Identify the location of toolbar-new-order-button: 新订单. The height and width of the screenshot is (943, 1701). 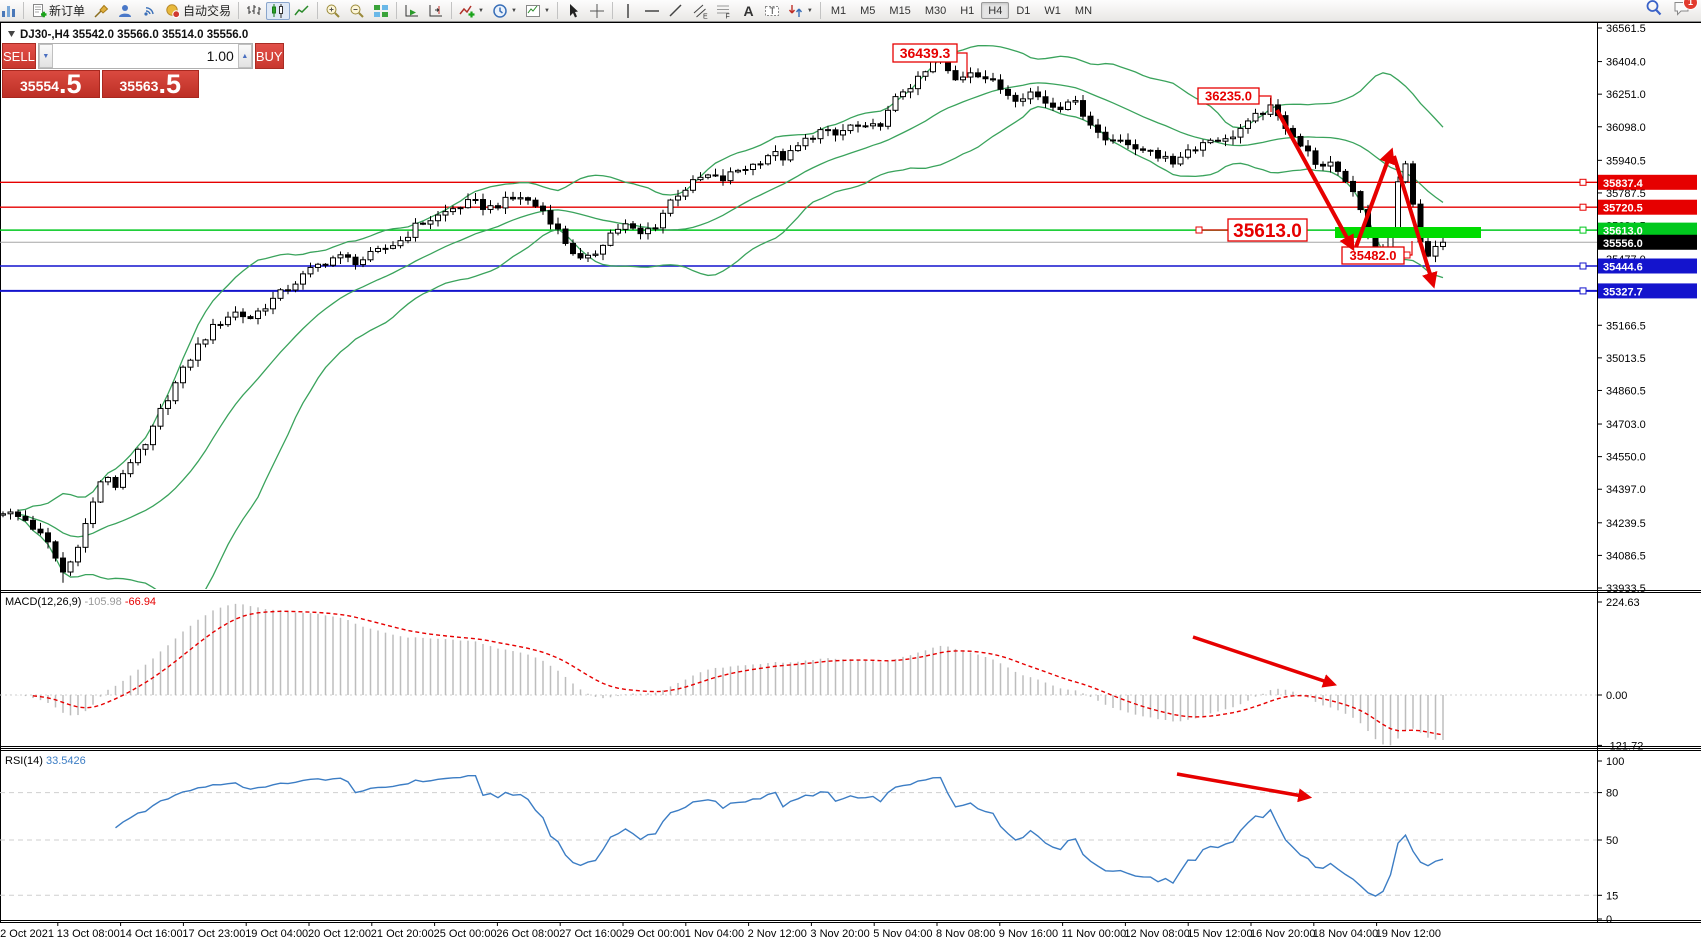
(58, 11).